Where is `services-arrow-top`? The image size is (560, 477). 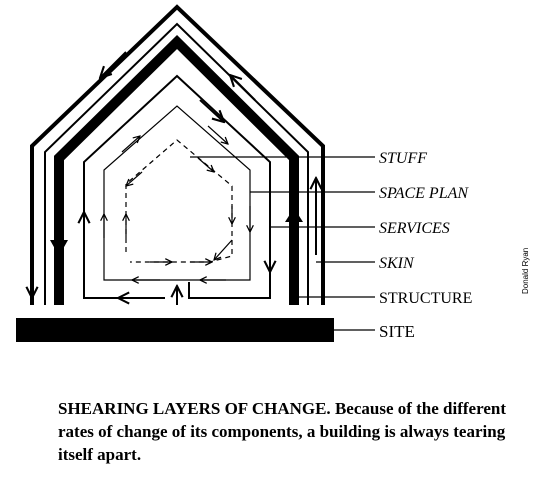 services-arrow-top is located at coordinates (211, 110).